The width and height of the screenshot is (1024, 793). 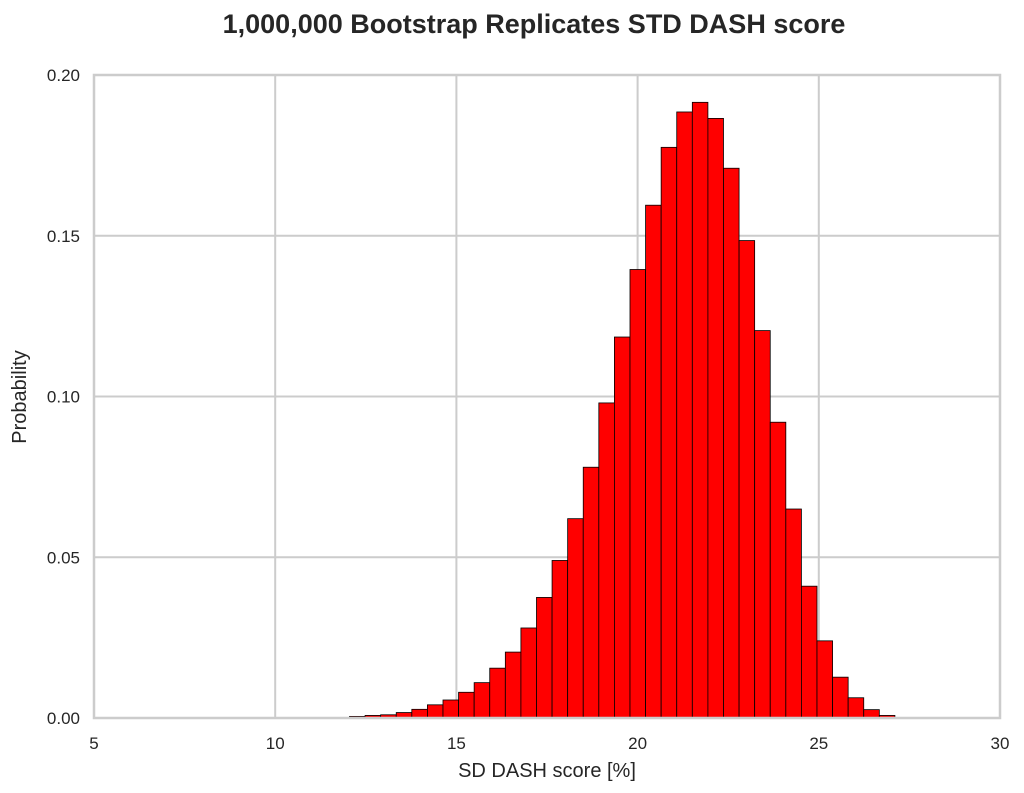 What do you see at coordinates (1000, 743) in the screenshot?
I see `x-tick-label: 30` at bounding box center [1000, 743].